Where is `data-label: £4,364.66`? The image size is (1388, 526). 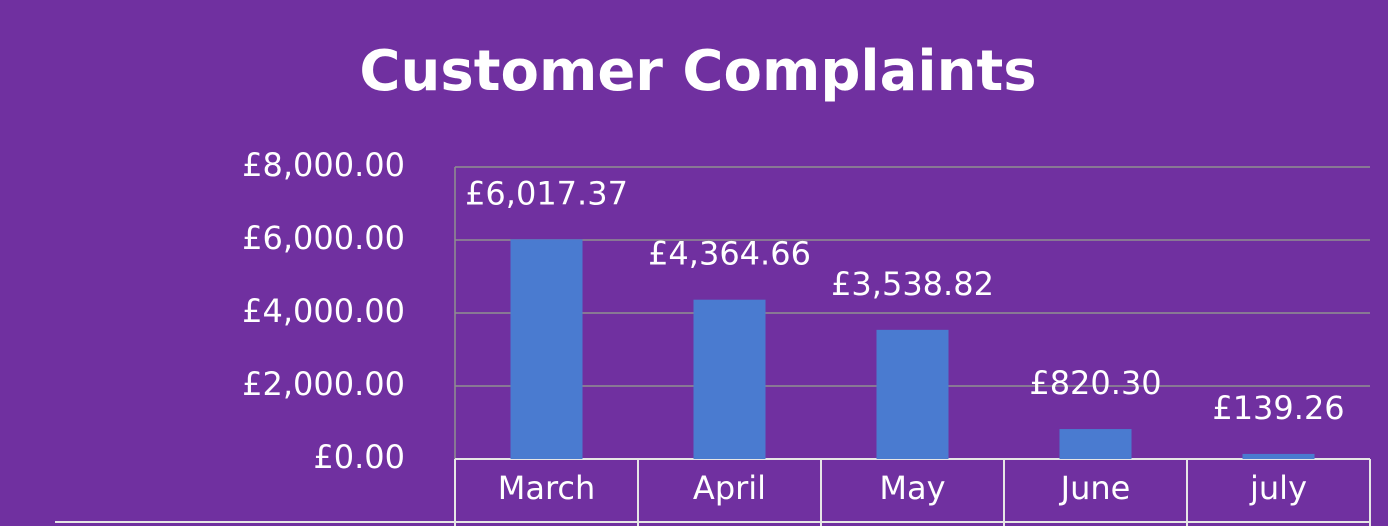 data-label: £4,364.66 is located at coordinates (729, 254).